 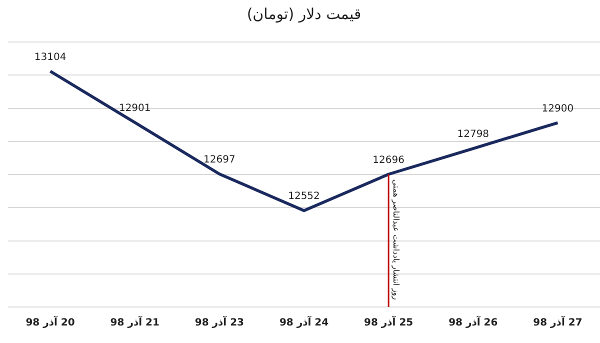 I want to click on x-tick-label: 25 آذر 98, so click(x=389, y=322).